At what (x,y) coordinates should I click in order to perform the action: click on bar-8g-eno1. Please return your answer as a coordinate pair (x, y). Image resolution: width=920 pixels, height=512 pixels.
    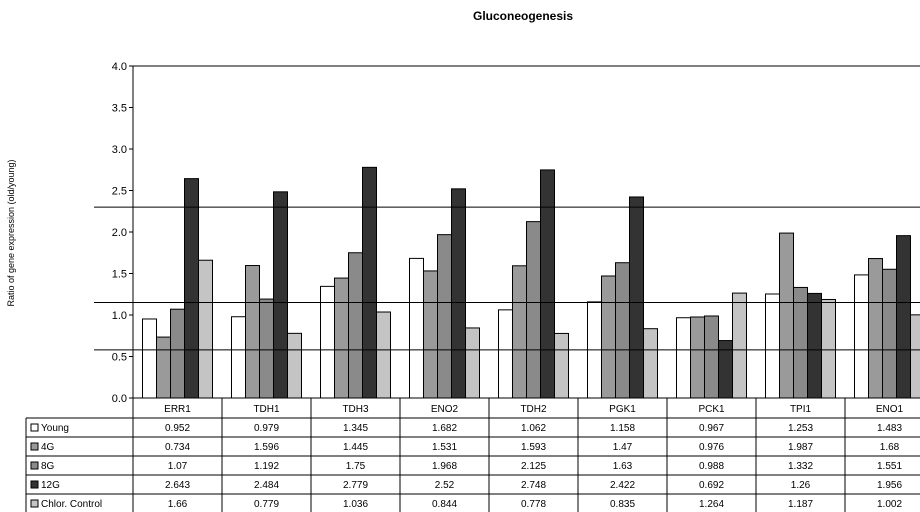
    Looking at the image, I should click on (889, 333).